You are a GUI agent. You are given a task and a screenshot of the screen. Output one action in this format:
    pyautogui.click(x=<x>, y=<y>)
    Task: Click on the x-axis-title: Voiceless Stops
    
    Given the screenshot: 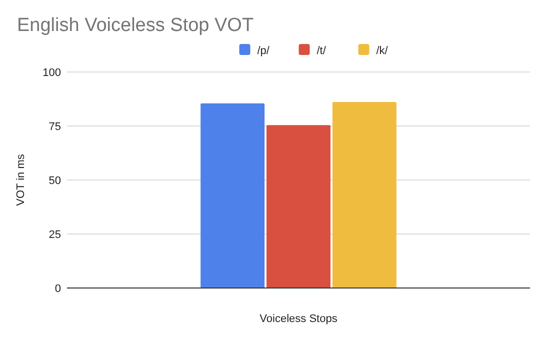 What is the action you would take?
    pyautogui.click(x=299, y=319)
    